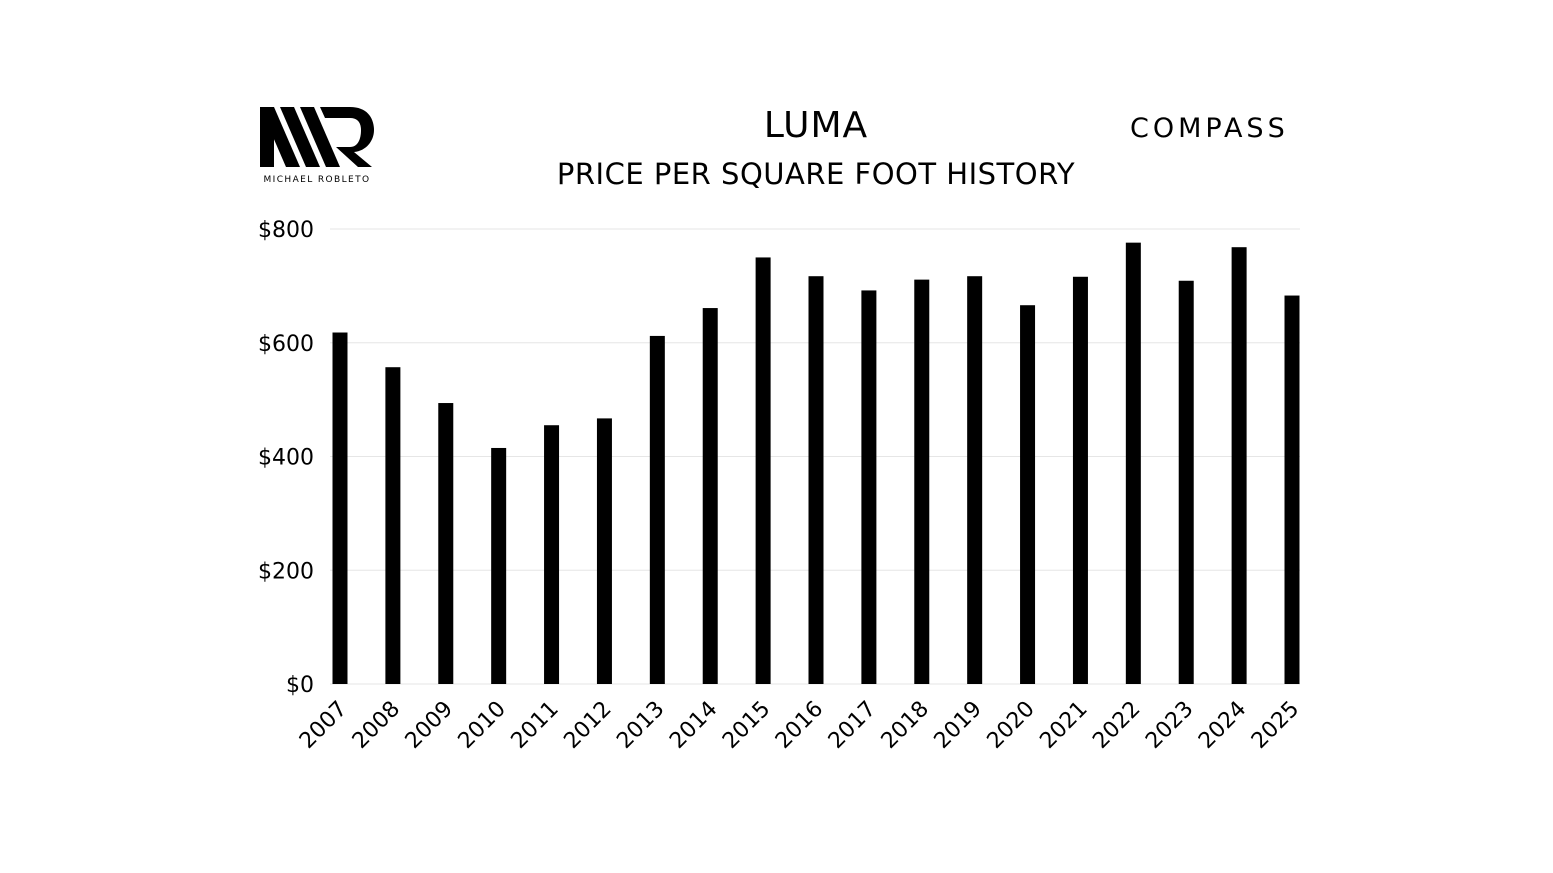 The image size is (1553, 873). Describe the element at coordinates (869, 487) in the screenshot. I see `bar-2017` at that location.